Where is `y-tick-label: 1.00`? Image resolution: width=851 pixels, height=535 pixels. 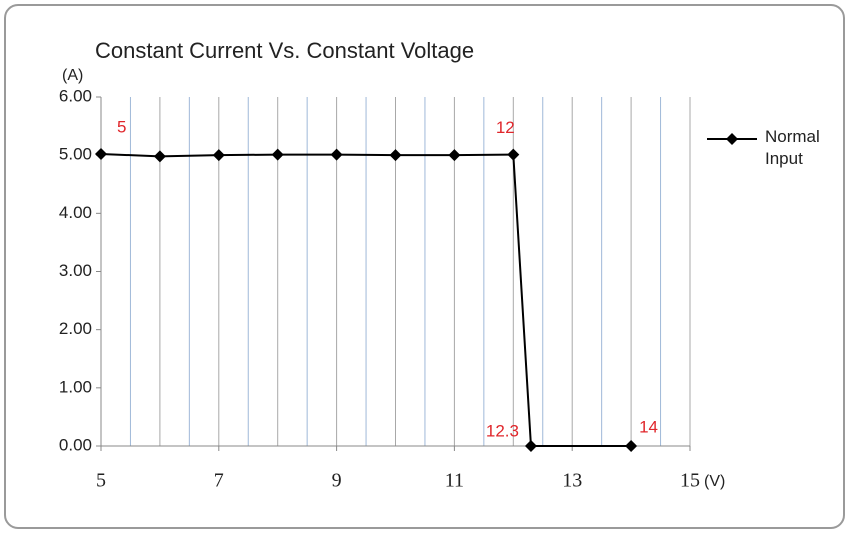 y-tick-label: 1.00 is located at coordinates (75, 386).